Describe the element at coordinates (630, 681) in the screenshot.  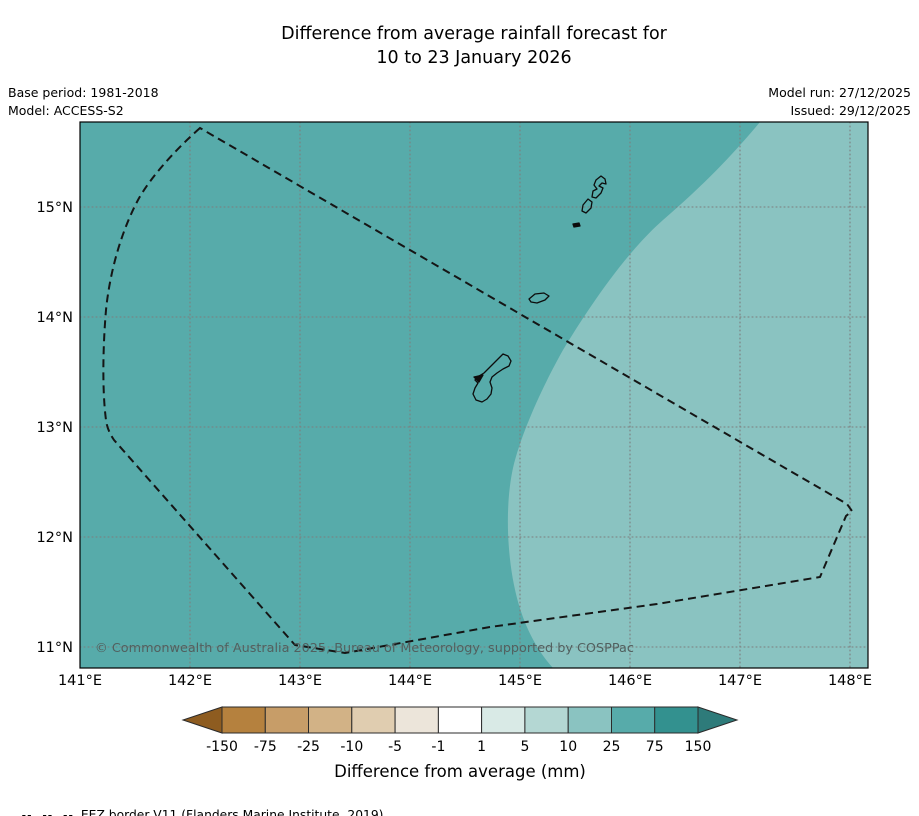
I see `x-tick-146e: 146°E` at that location.